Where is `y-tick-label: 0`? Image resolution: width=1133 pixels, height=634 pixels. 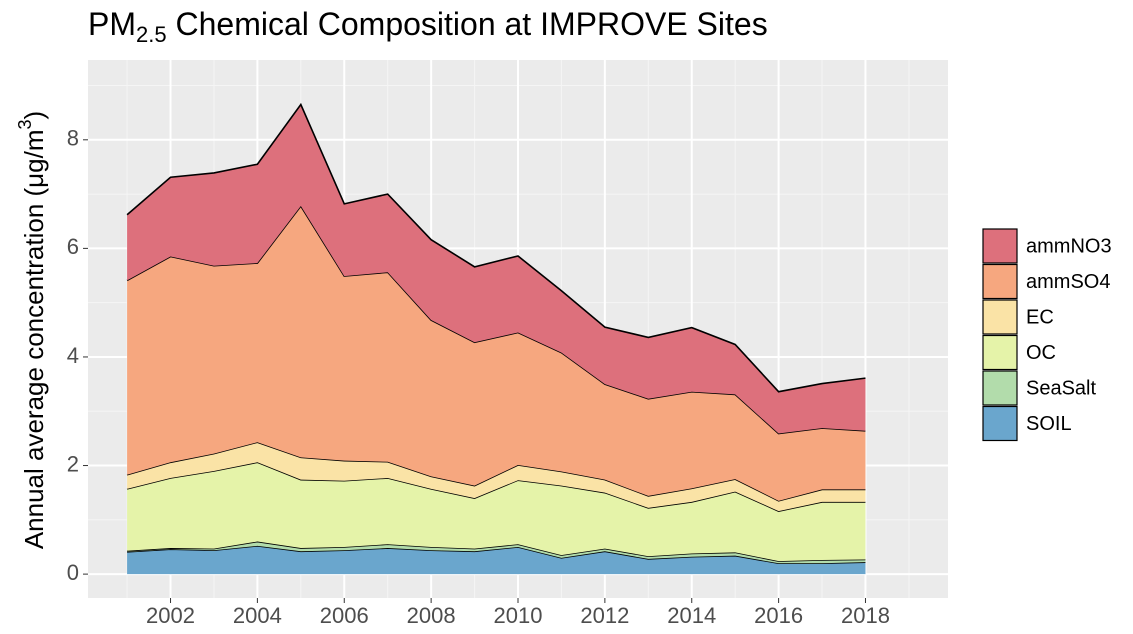 y-tick-label: 0 is located at coordinates (73, 572).